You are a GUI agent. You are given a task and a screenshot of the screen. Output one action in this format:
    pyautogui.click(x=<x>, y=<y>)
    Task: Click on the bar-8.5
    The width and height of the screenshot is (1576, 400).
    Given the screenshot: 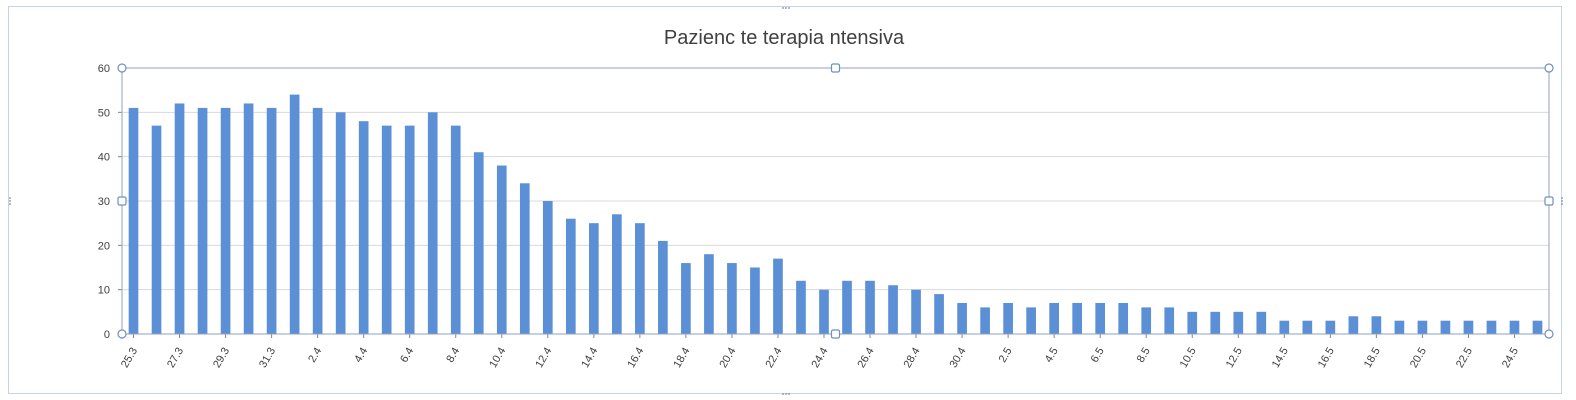 What is the action you would take?
    pyautogui.click(x=1146, y=320)
    